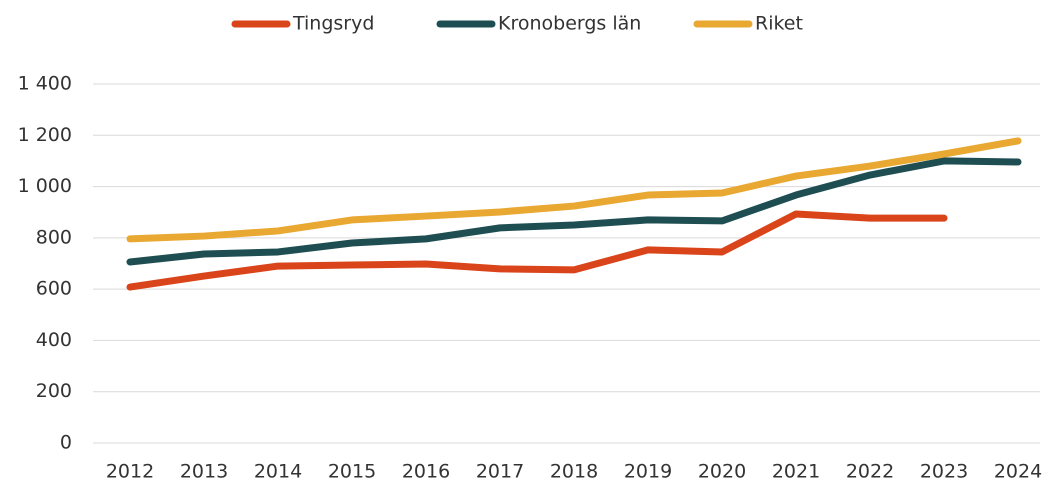  Describe the element at coordinates (54, 289) in the screenshot. I see `y-tick-label: 600` at that location.